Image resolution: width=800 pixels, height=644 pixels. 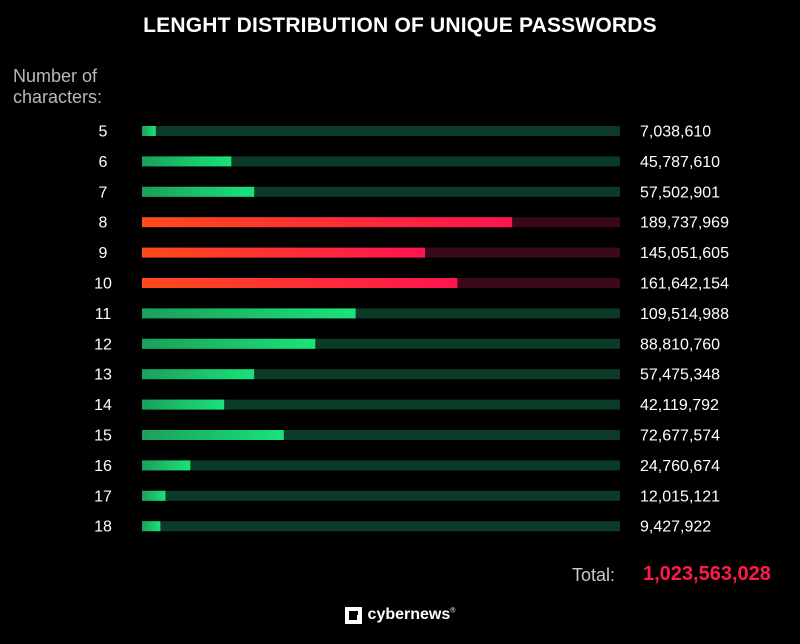 What do you see at coordinates (680, 466) in the screenshot?
I see `value-label: 24,760,674` at bounding box center [680, 466].